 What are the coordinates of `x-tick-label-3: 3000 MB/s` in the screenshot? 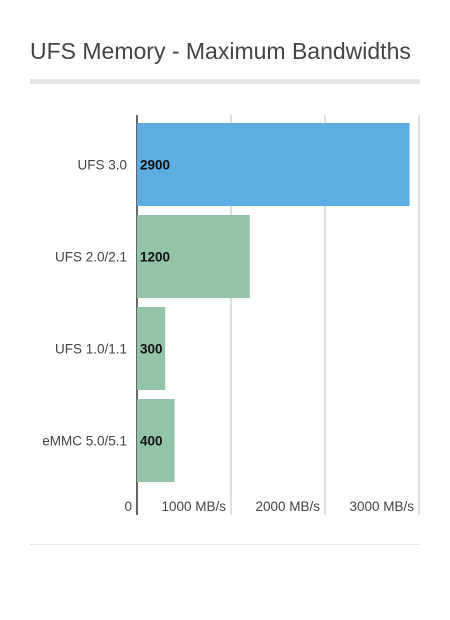 It's located at (381, 506).